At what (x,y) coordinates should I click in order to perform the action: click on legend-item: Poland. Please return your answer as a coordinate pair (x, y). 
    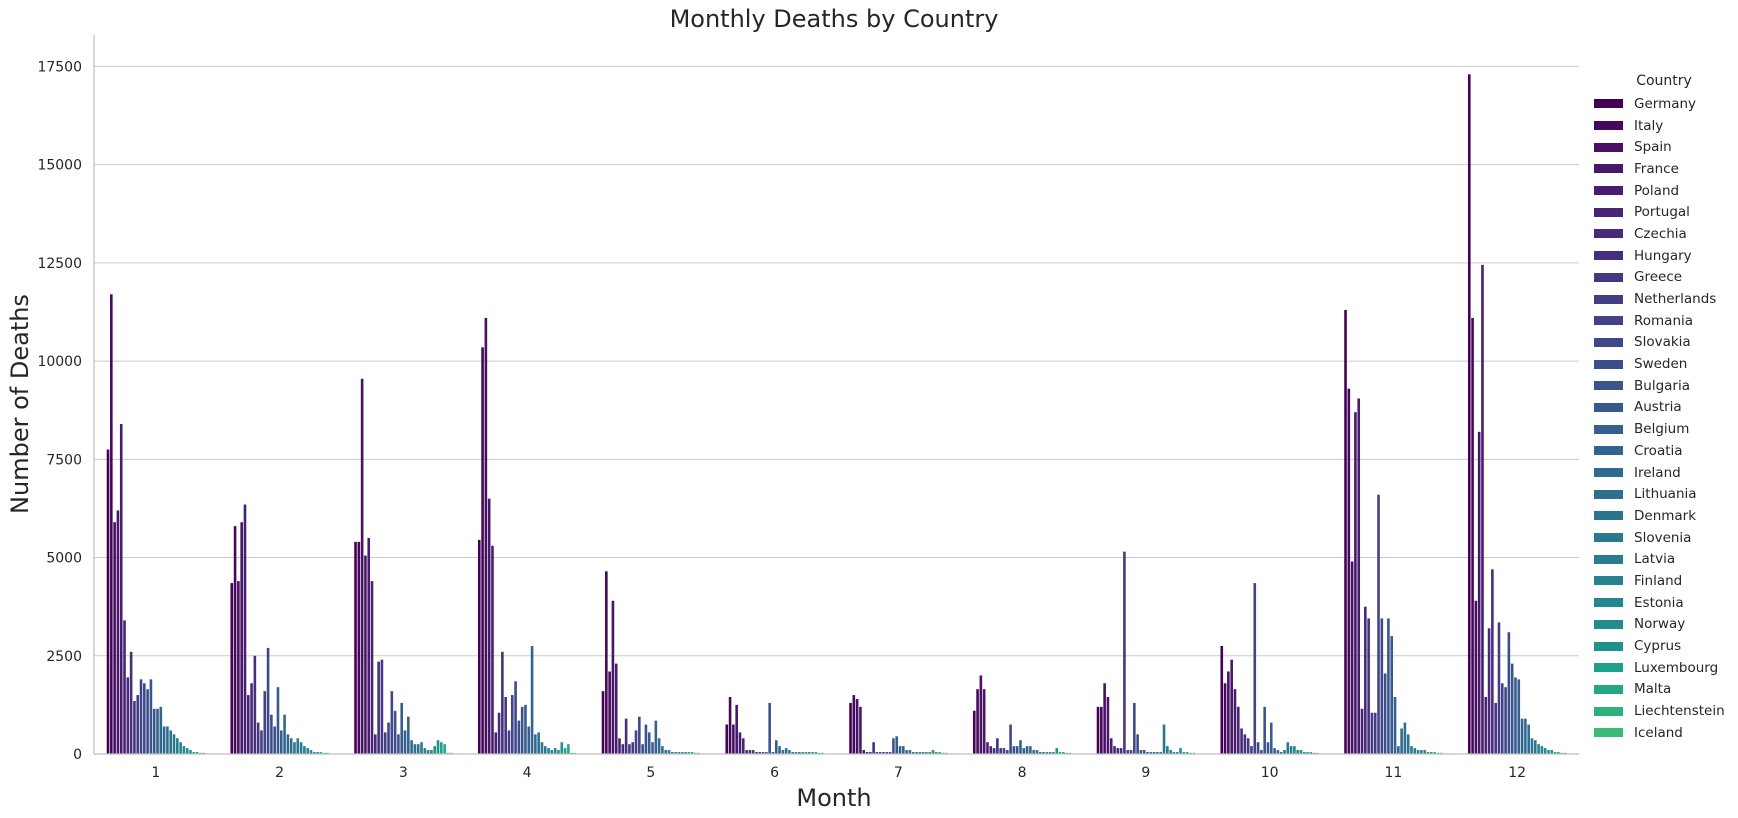
    Looking at the image, I should click on (1664, 191).